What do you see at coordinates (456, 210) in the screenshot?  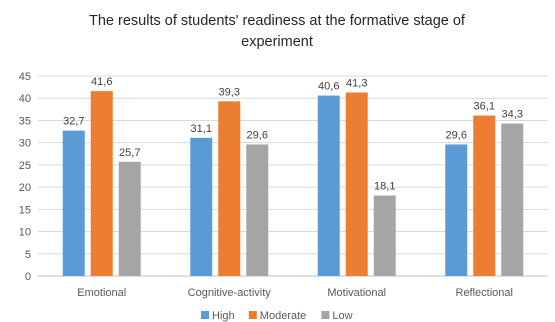 I see `bar-high-reflectional` at bounding box center [456, 210].